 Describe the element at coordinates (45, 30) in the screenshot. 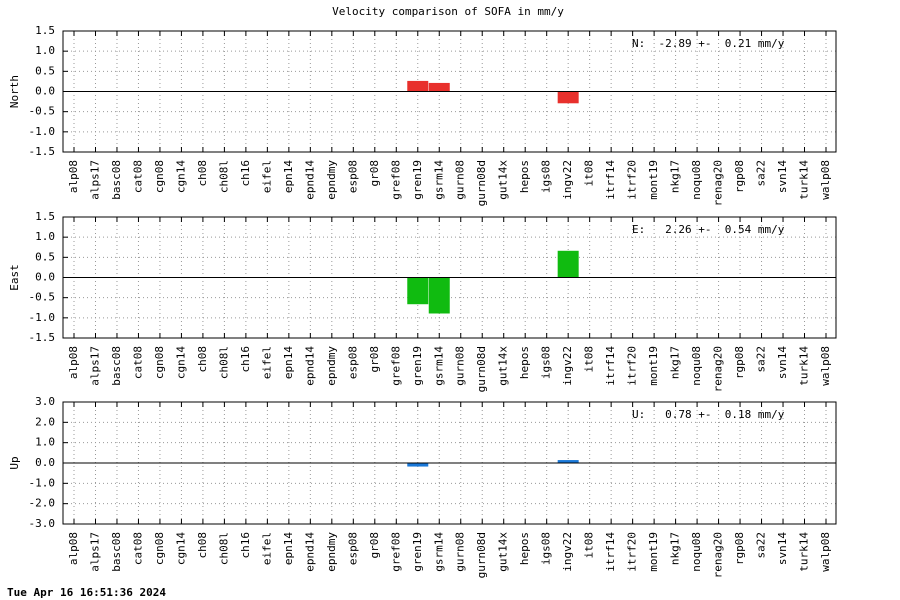

I see `y-tick-label: 1.5` at that location.